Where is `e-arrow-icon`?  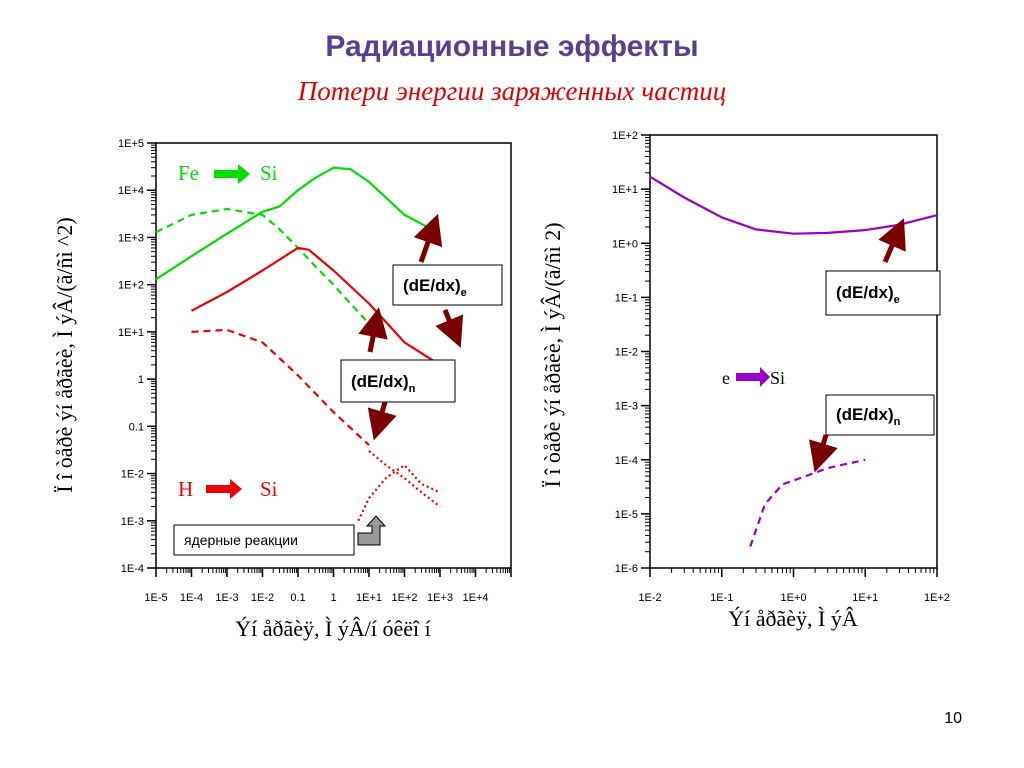
e-arrow-icon is located at coordinates (753, 377).